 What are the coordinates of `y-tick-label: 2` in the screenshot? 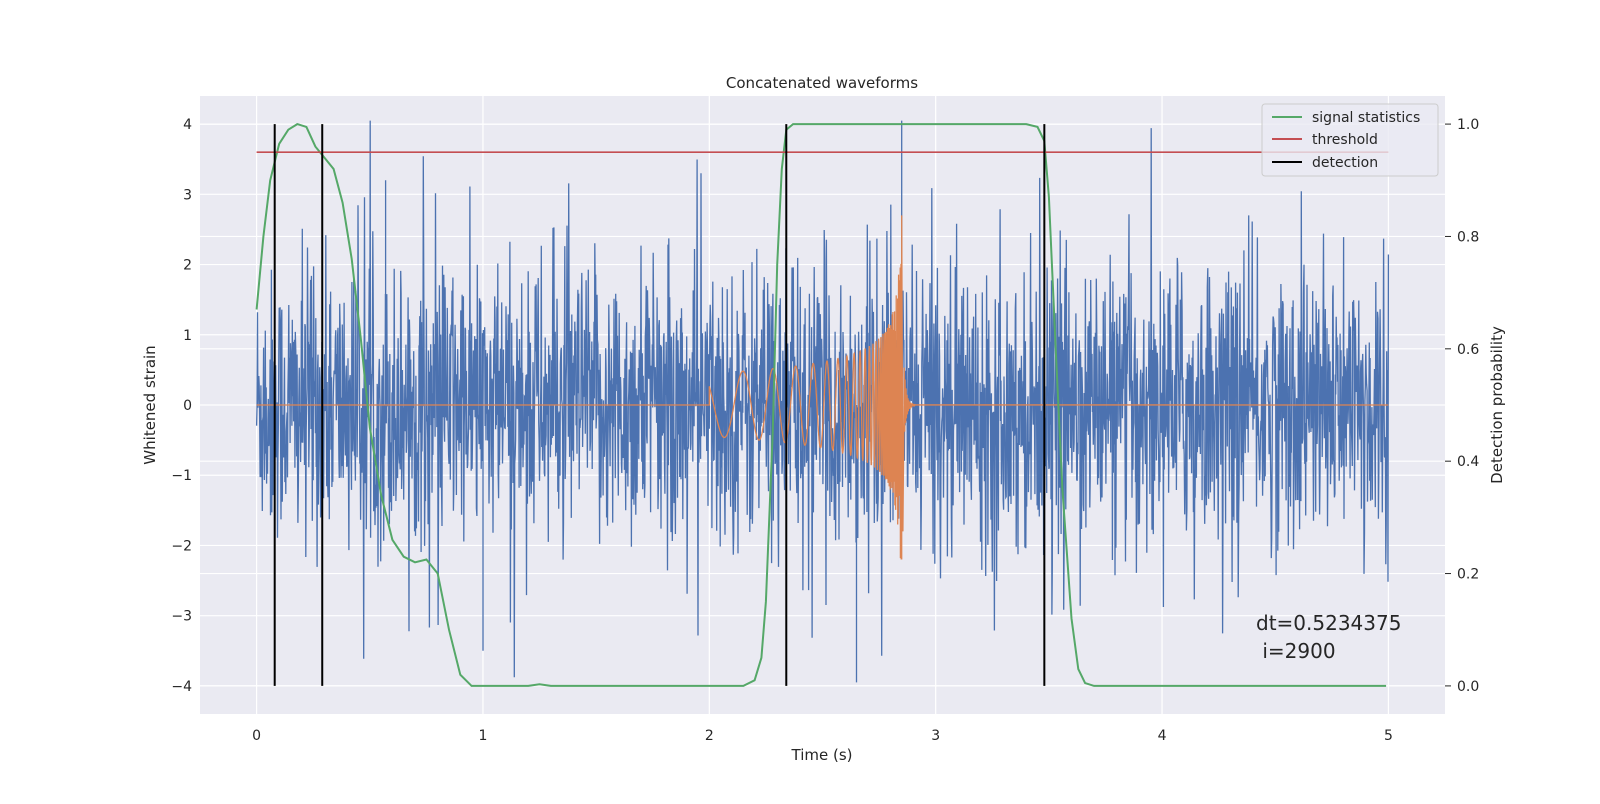 It's located at (187, 266).